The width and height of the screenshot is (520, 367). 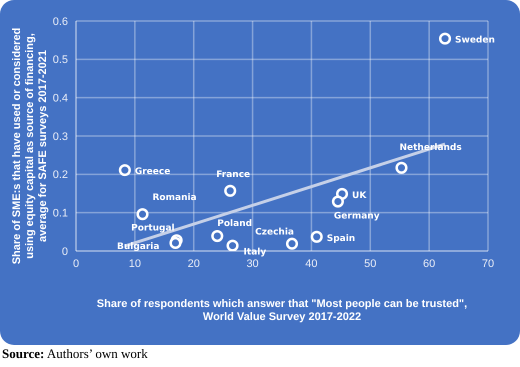 I want to click on y-tick-label: 0.1, so click(x=60, y=214).